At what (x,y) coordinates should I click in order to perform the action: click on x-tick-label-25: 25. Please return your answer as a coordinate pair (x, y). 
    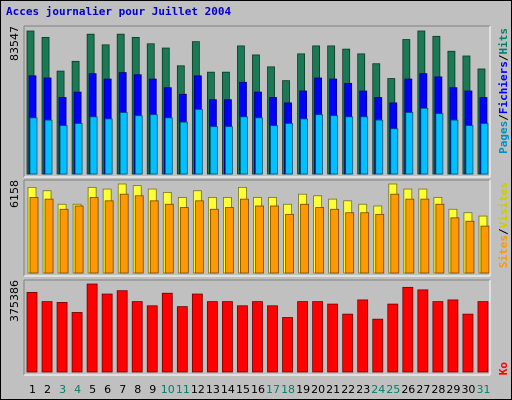
    Looking at the image, I should click on (393, 389).